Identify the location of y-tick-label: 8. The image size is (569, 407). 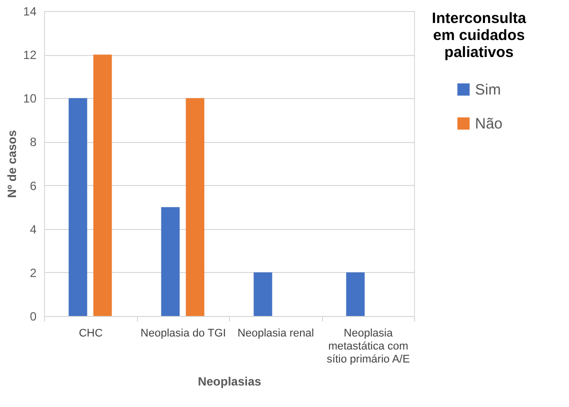
(33, 142).